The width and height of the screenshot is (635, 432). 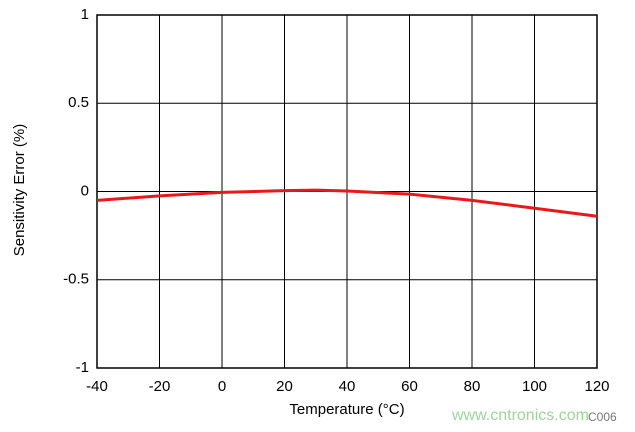 What do you see at coordinates (472, 386) in the screenshot?
I see `x-tick-label: 80` at bounding box center [472, 386].